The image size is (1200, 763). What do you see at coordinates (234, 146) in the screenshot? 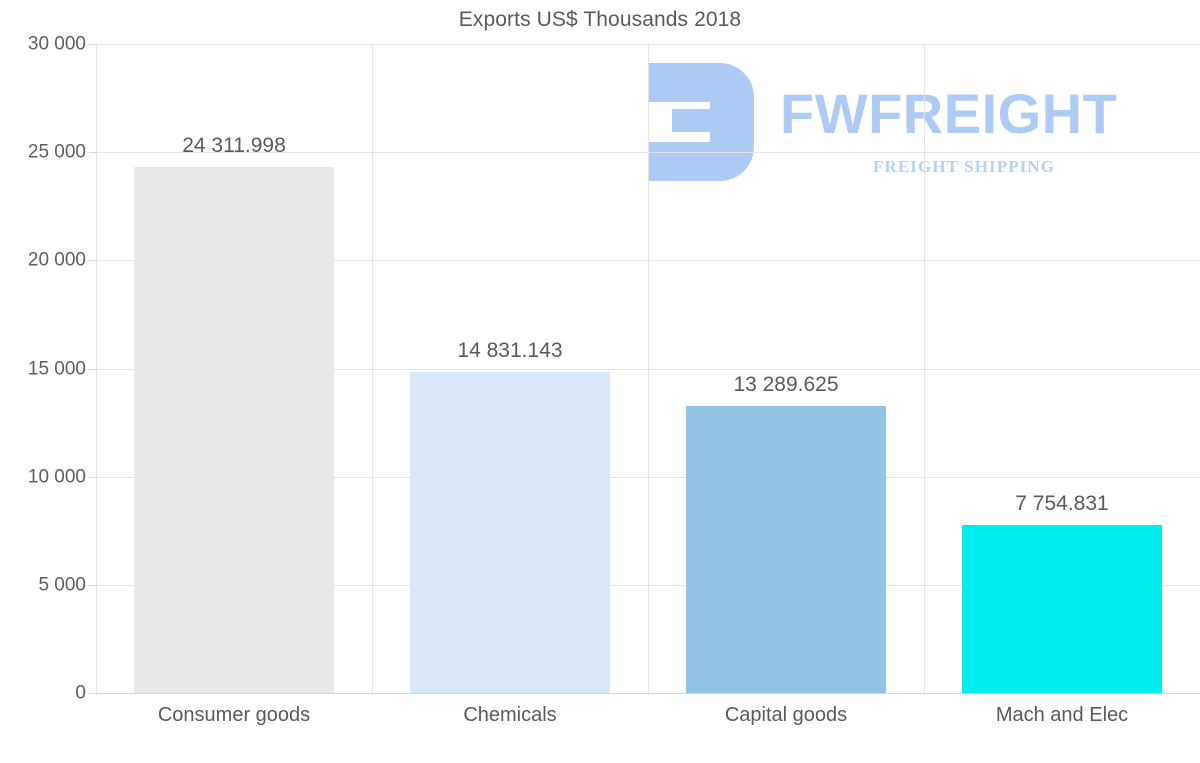
I see `bar-value-label: 24 311.998` at bounding box center [234, 146].